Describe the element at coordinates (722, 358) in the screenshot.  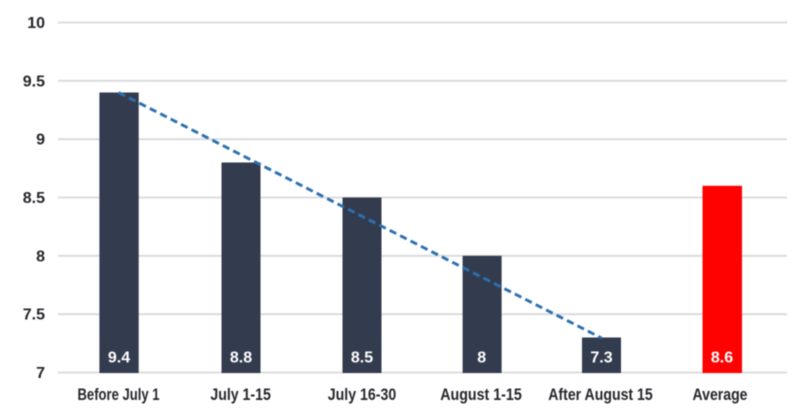
I see `svg-text: 8.6` at that location.